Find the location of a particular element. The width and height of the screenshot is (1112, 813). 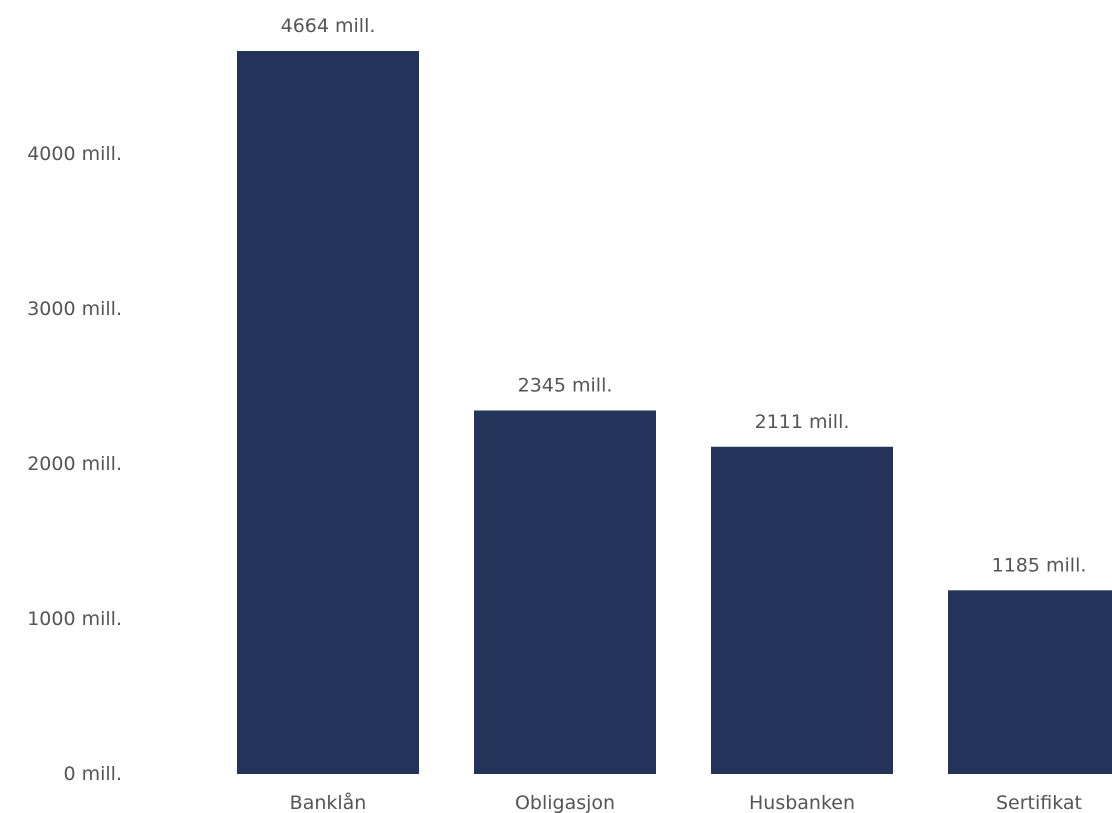

y-tick-label: 0 mill. is located at coordinates (92, 774).